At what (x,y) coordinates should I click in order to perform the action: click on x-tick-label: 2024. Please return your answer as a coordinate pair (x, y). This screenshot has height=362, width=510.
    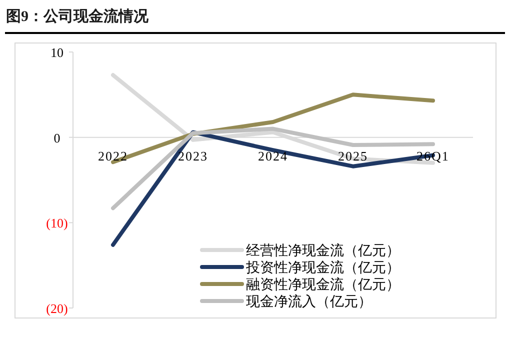
    Looking at the image, I should click on (273, 156).